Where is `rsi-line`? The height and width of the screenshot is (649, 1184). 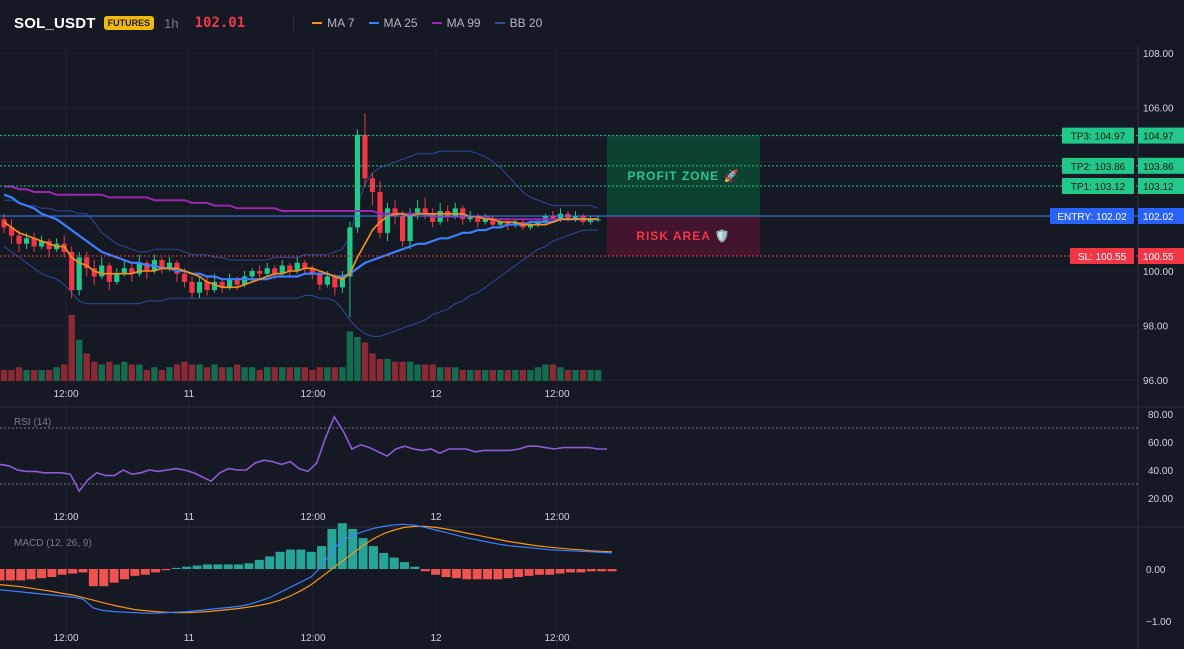
rsi-line is located at coordinates (303, 454).